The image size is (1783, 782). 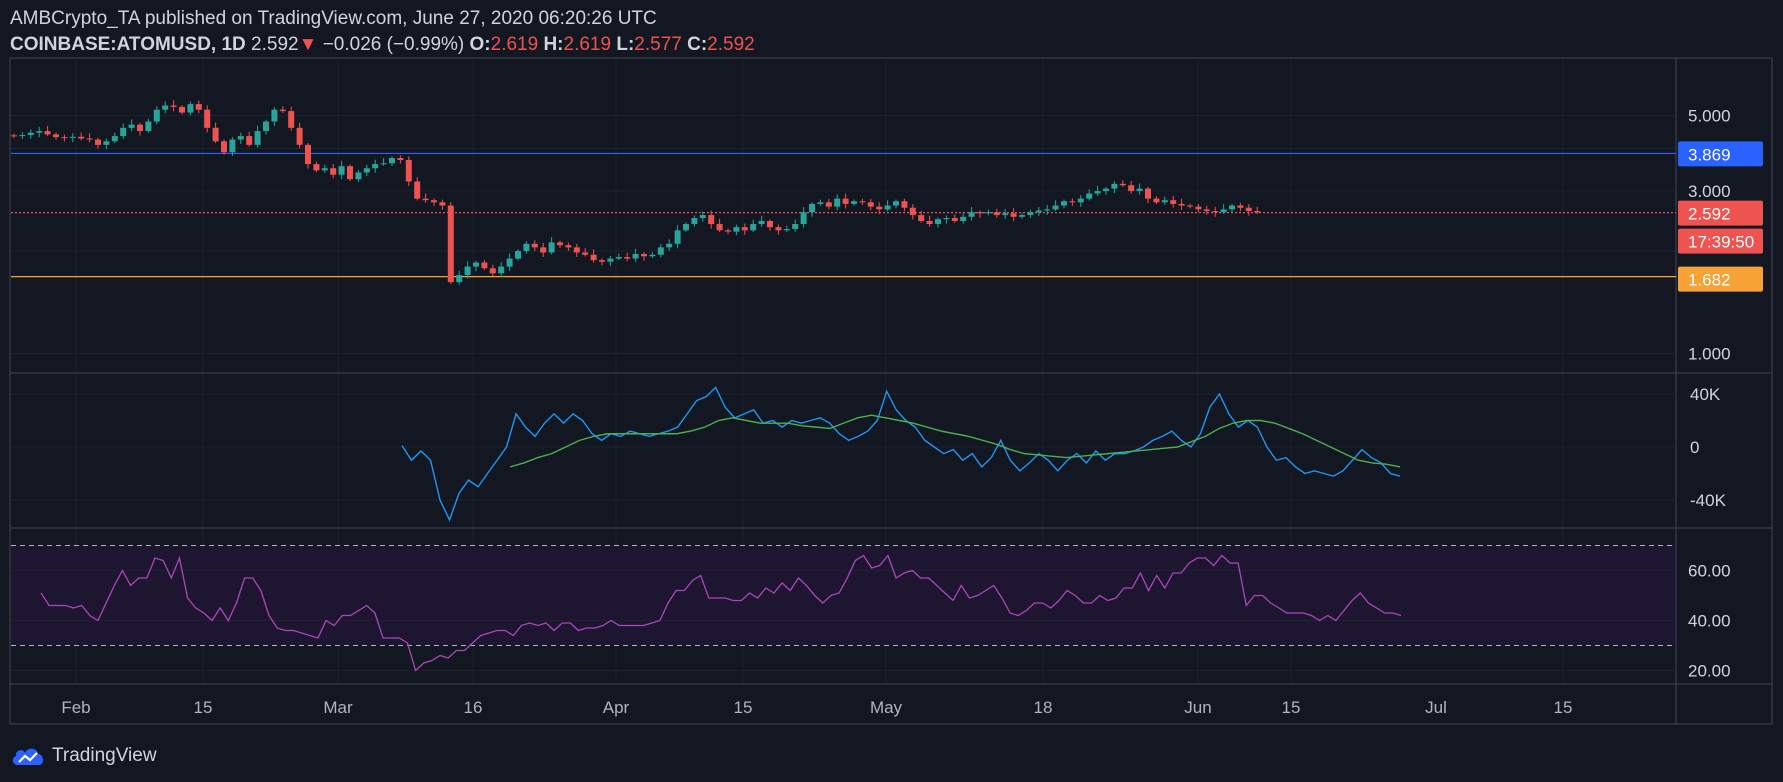 I want to click on indicator-axis-tick-label: 0, so click(x=1694, y=447).